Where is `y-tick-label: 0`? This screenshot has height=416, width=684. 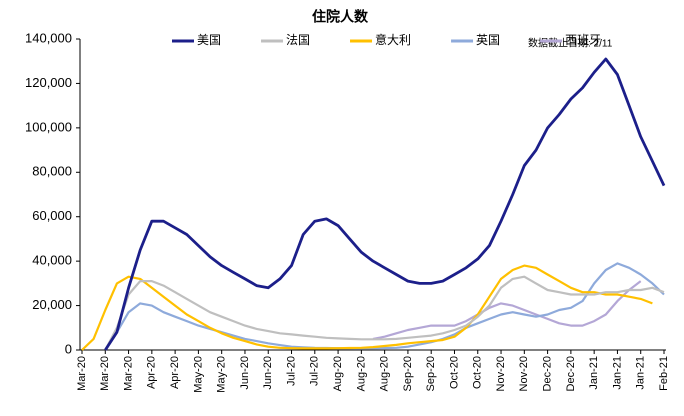
y-tick-label: 0 is located at coordinates (68, 348).